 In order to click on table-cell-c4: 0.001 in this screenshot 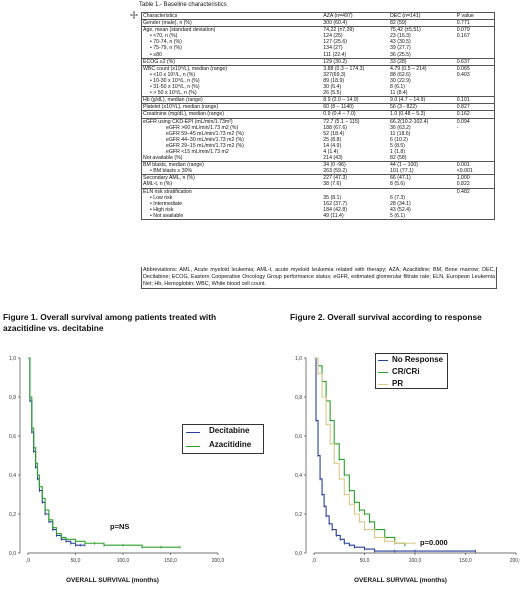, I will do `click(475, 165)`.